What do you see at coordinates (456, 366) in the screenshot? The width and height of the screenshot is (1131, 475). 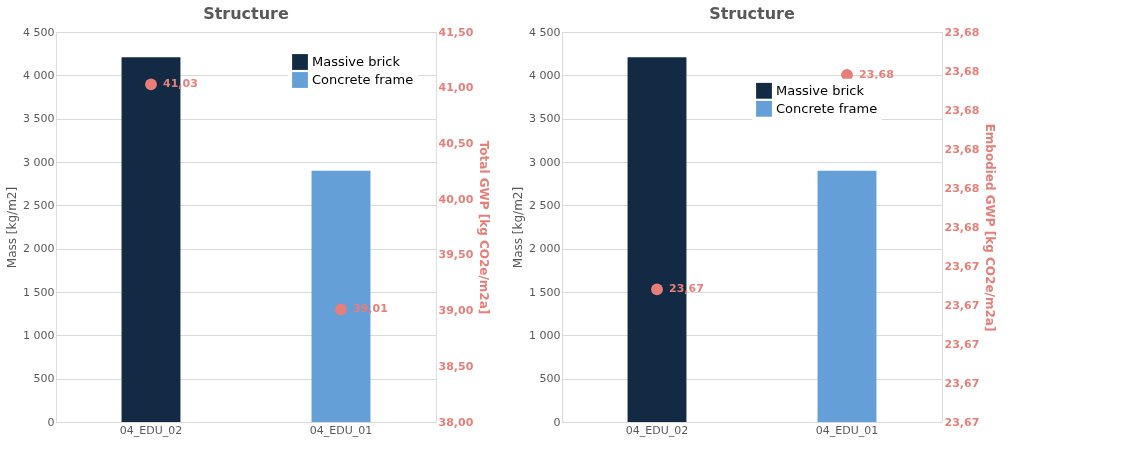 I see `y2-tick-label: 38,50` at bounding box center [456, 366].